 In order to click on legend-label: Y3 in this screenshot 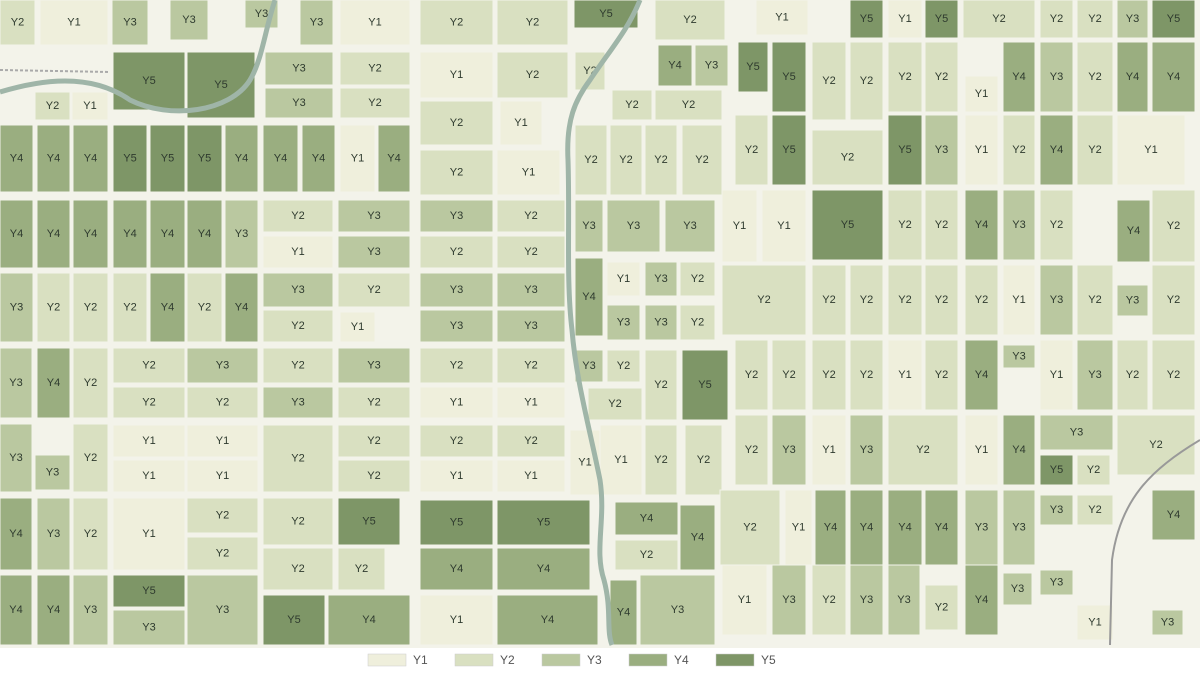, I will do `click(594, 660)`.